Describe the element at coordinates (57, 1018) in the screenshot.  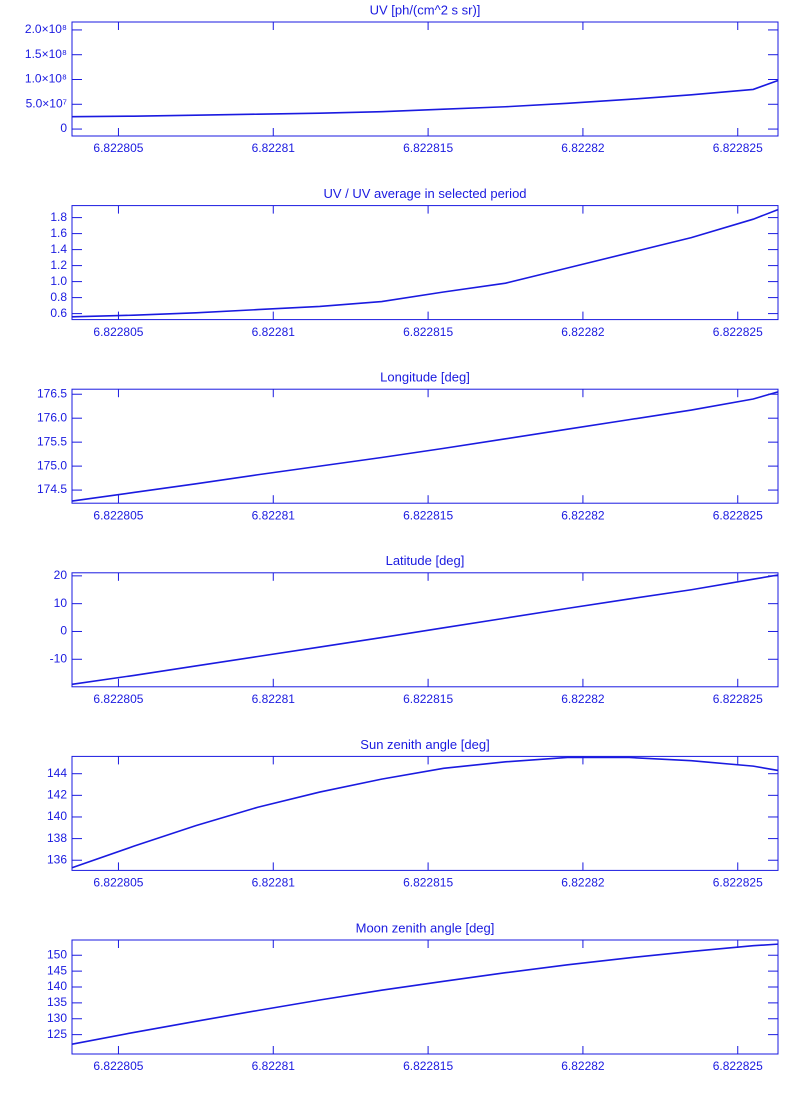
I see `y-tick-label: 130` at that location.